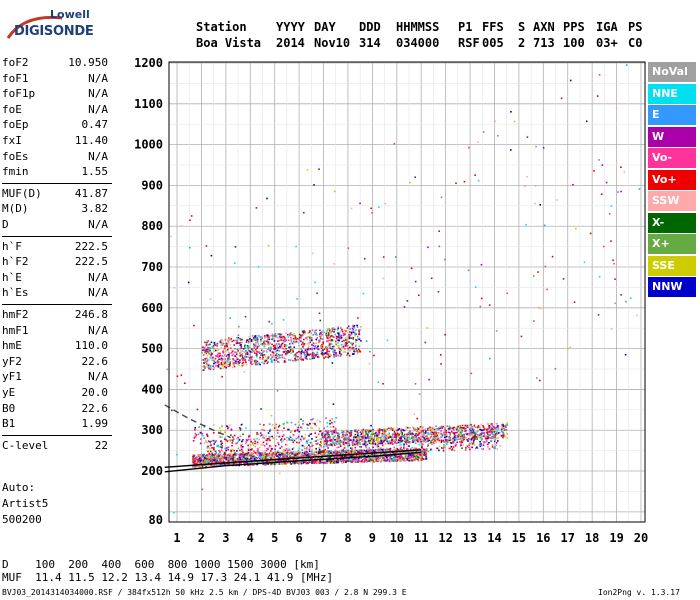  Describe the element at coordinates (56, 172) in the screenshot. I see `param-row: fmin 1.55` at that location.